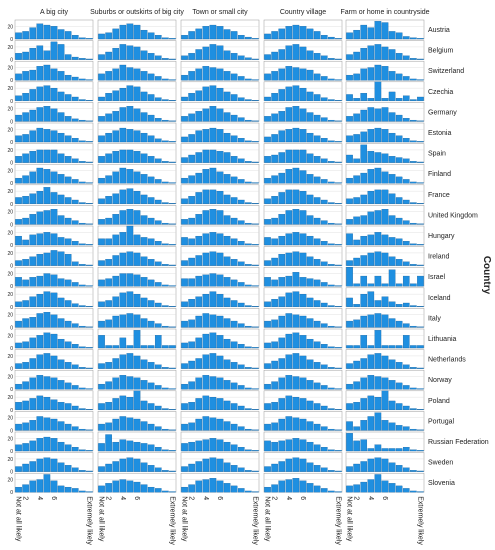 The height and width of the screenshot is (550, 495). What do you see at coordinates (434, 318) in the screenshot?
I see `row-label: Italy` at bounding box center [434, 318].